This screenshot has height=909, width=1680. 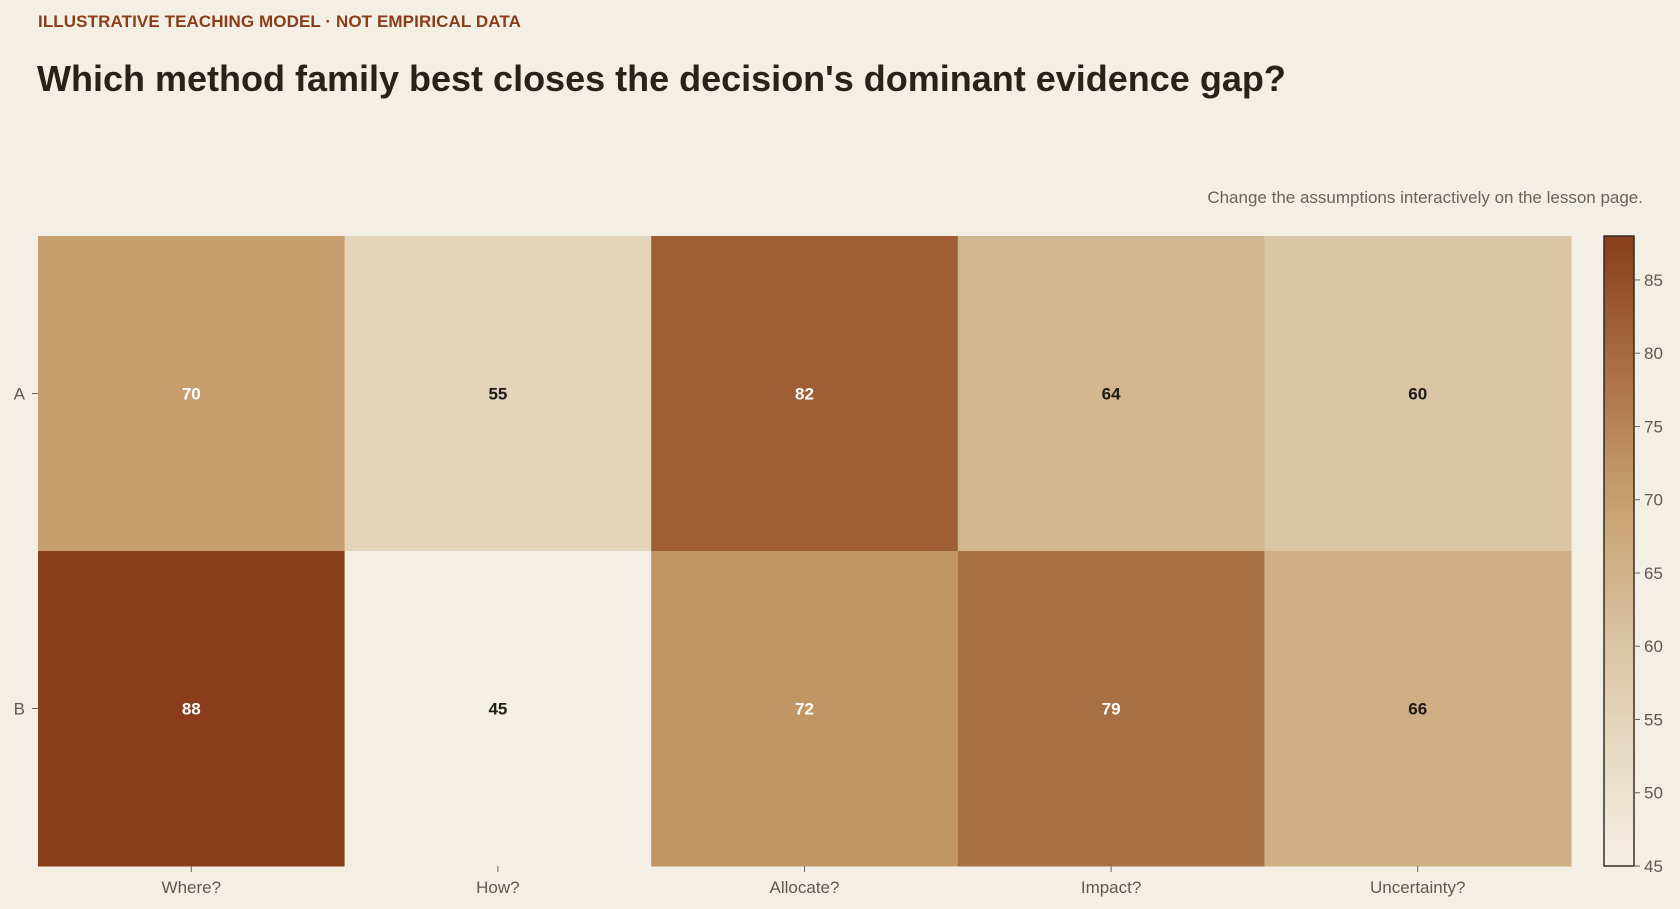 What do you see at coordinates (1653, 793) in the screenshot?
I see `colorbar-tick-label: 50` at bounding box center [1653, 793].